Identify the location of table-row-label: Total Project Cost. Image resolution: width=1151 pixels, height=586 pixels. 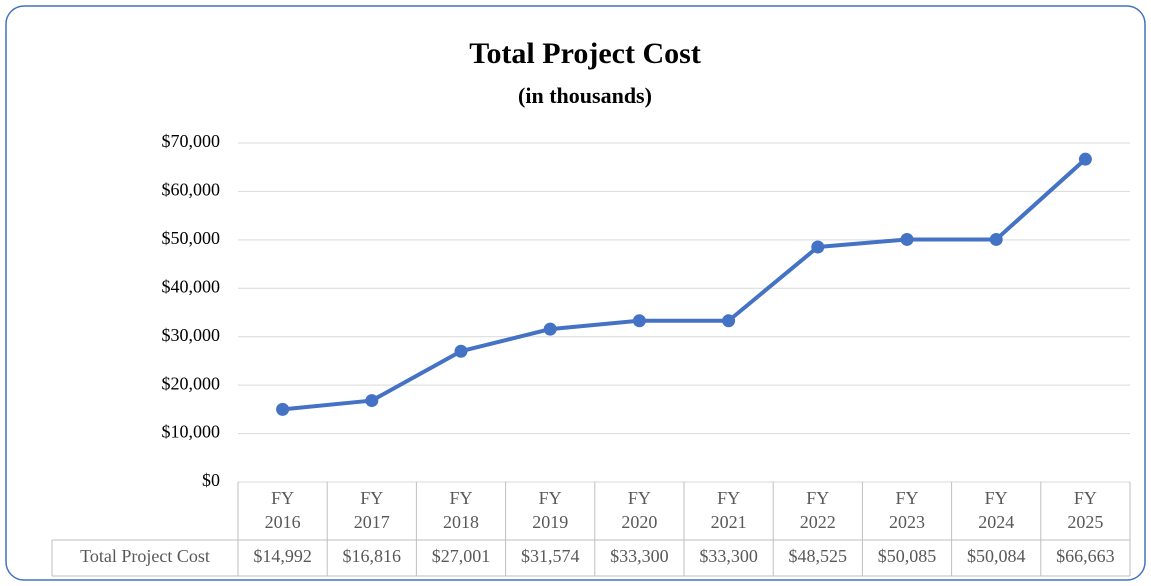
(145, 556).